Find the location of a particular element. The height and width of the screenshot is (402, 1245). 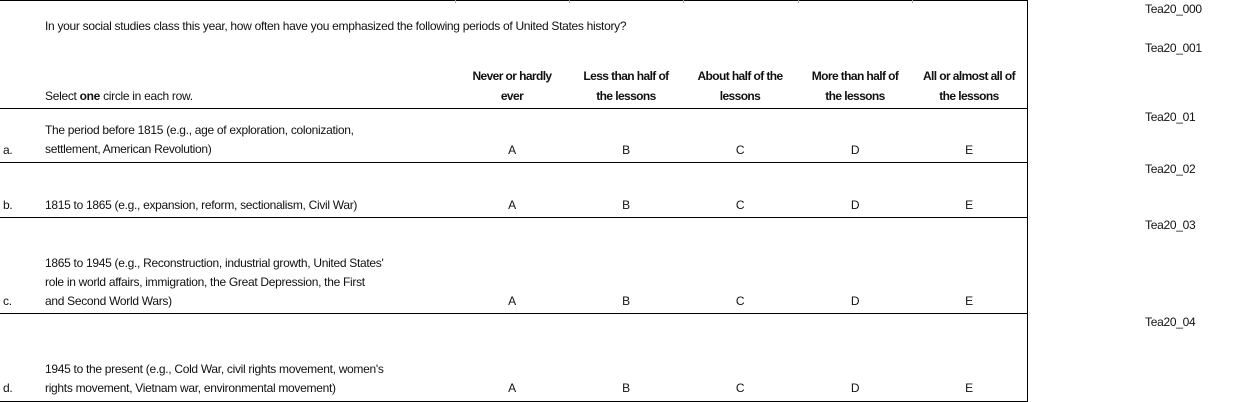

column-header-about-half: About half of the lessons is located at coordinates (740, 86).